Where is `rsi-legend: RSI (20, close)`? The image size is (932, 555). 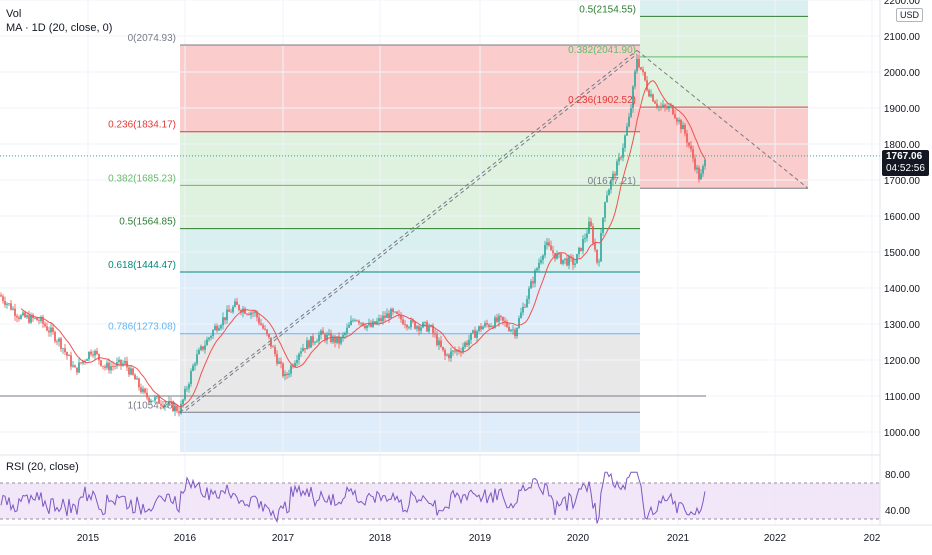 rsi-legend: RSI (20, close) is located at coordinates (42, 467).